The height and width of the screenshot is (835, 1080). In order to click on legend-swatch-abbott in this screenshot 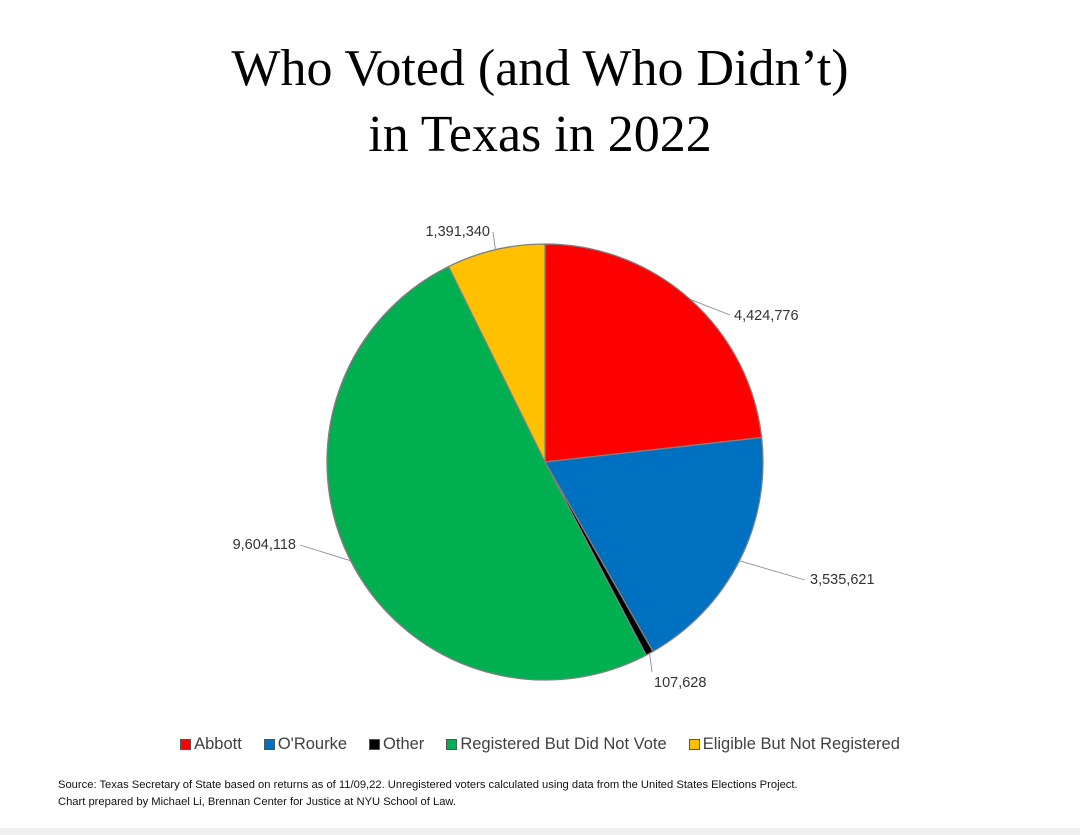, I will do `click(186, 744)`.